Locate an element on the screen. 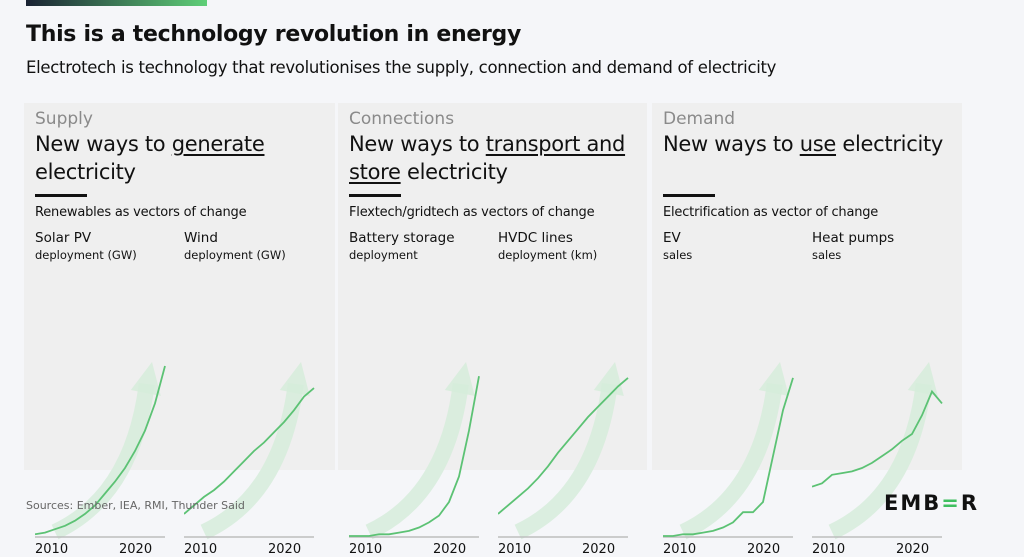 The height and width of the screenshot is (557, 1024). mini-chart-battery-storage: Battery storage deployment 2010 2020 is located at coordinates (419, 393).